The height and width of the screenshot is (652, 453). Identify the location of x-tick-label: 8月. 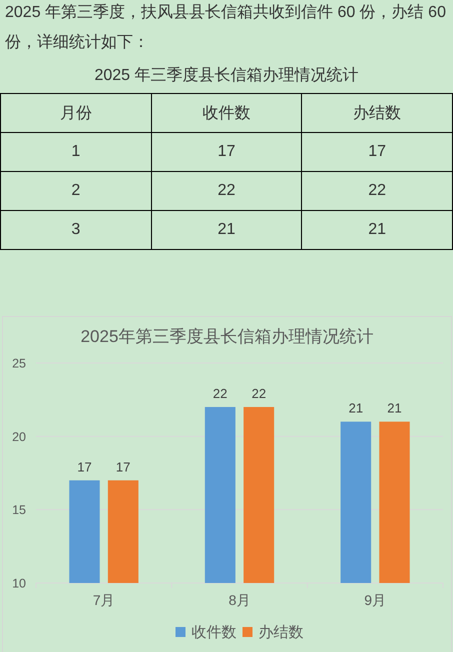
(239, 600).